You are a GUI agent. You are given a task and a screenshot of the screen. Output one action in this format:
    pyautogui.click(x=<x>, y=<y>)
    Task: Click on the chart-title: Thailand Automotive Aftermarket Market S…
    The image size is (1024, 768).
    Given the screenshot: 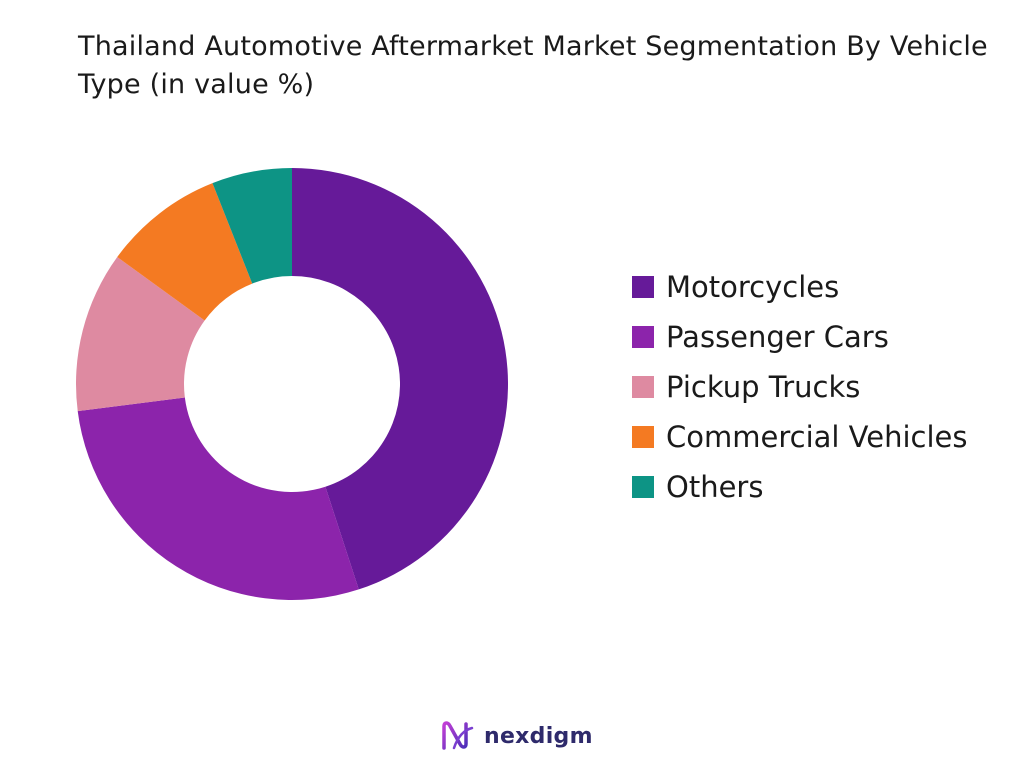 What is the action you would take?
    pyautogui.click(x=533, y=65)
    